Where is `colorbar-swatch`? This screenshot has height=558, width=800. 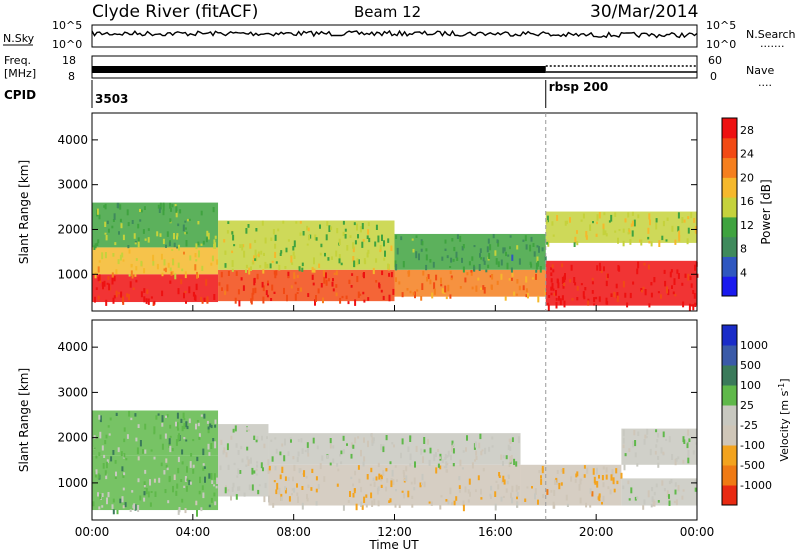
colorbar-swatch is located at coordinates (729, 207).